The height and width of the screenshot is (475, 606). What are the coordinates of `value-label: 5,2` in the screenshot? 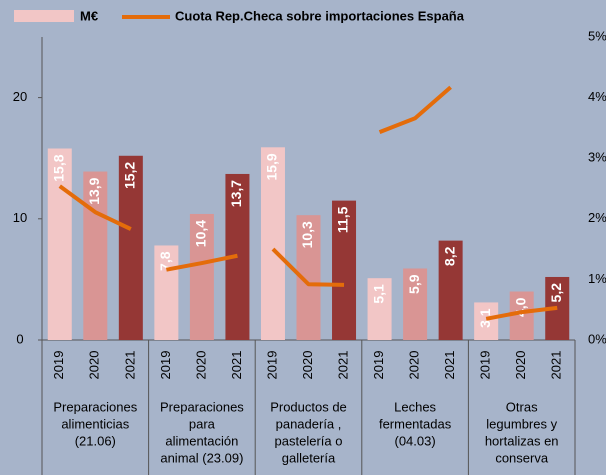 It's located at (556, 293).